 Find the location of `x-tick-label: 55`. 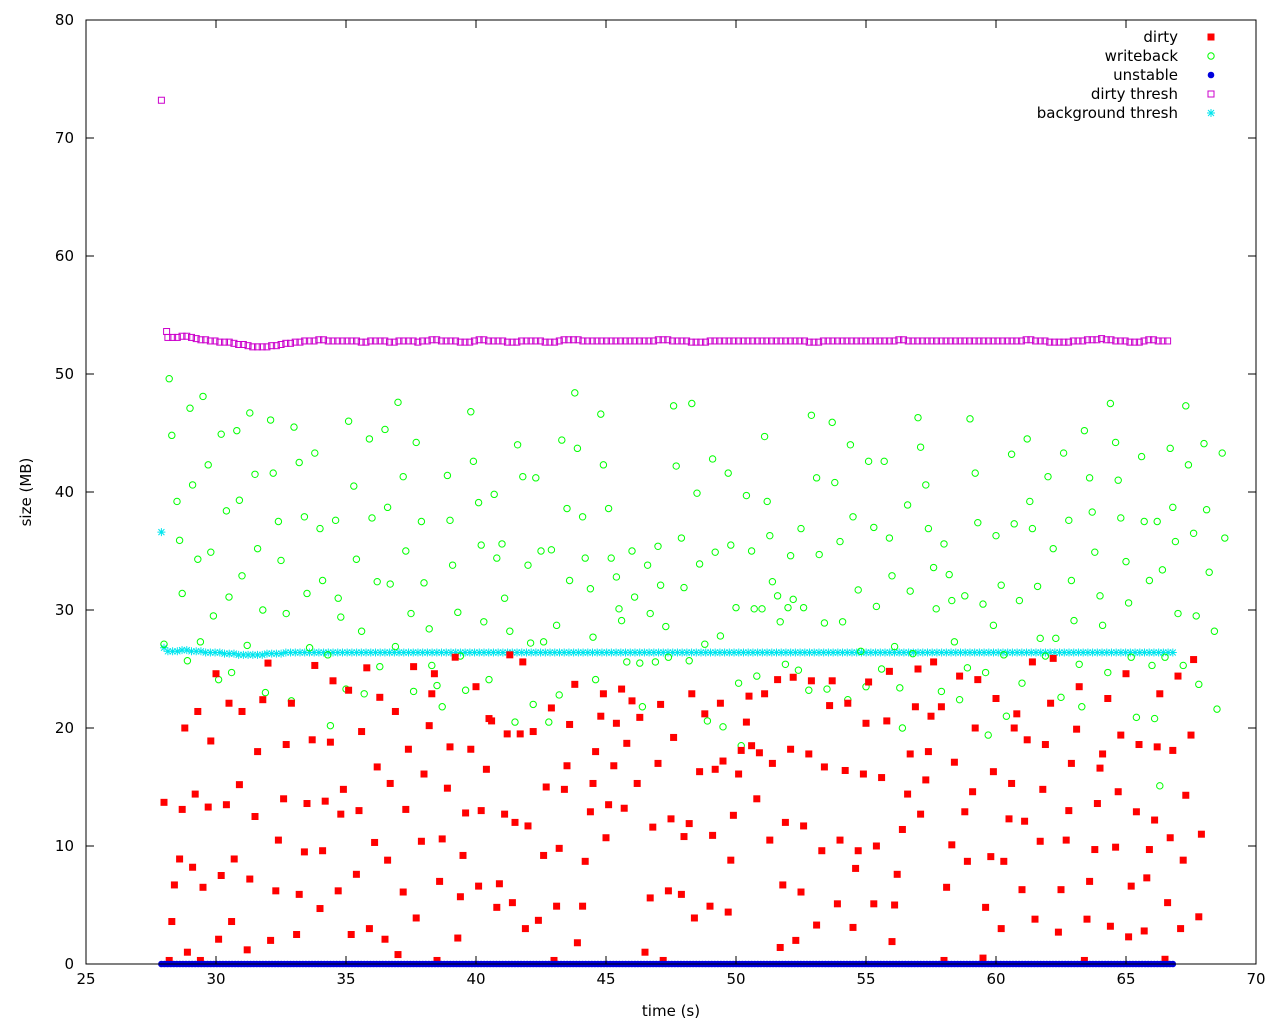

x-tick-label: 55 is located at coordinates (865, 979).